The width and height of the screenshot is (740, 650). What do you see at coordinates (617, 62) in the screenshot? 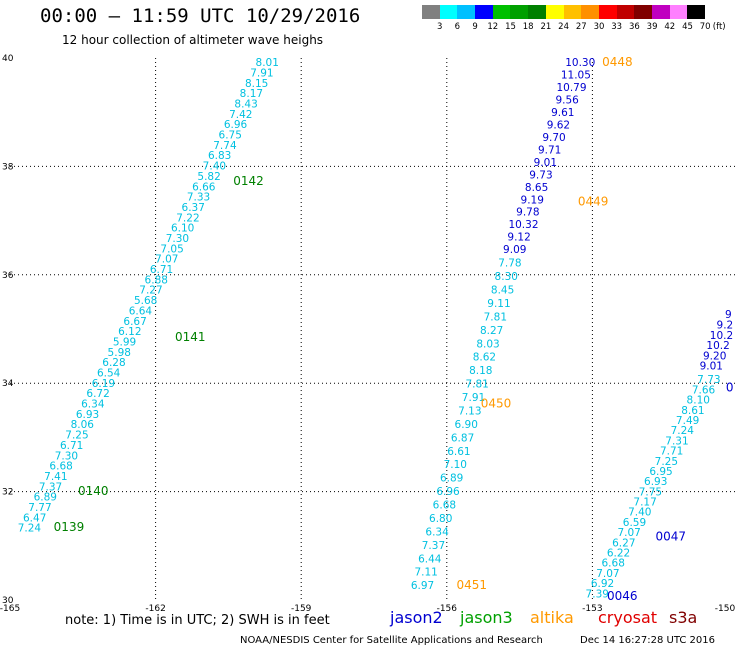
I see `pass-number-label: 0448` at bounding box center [617, 62].